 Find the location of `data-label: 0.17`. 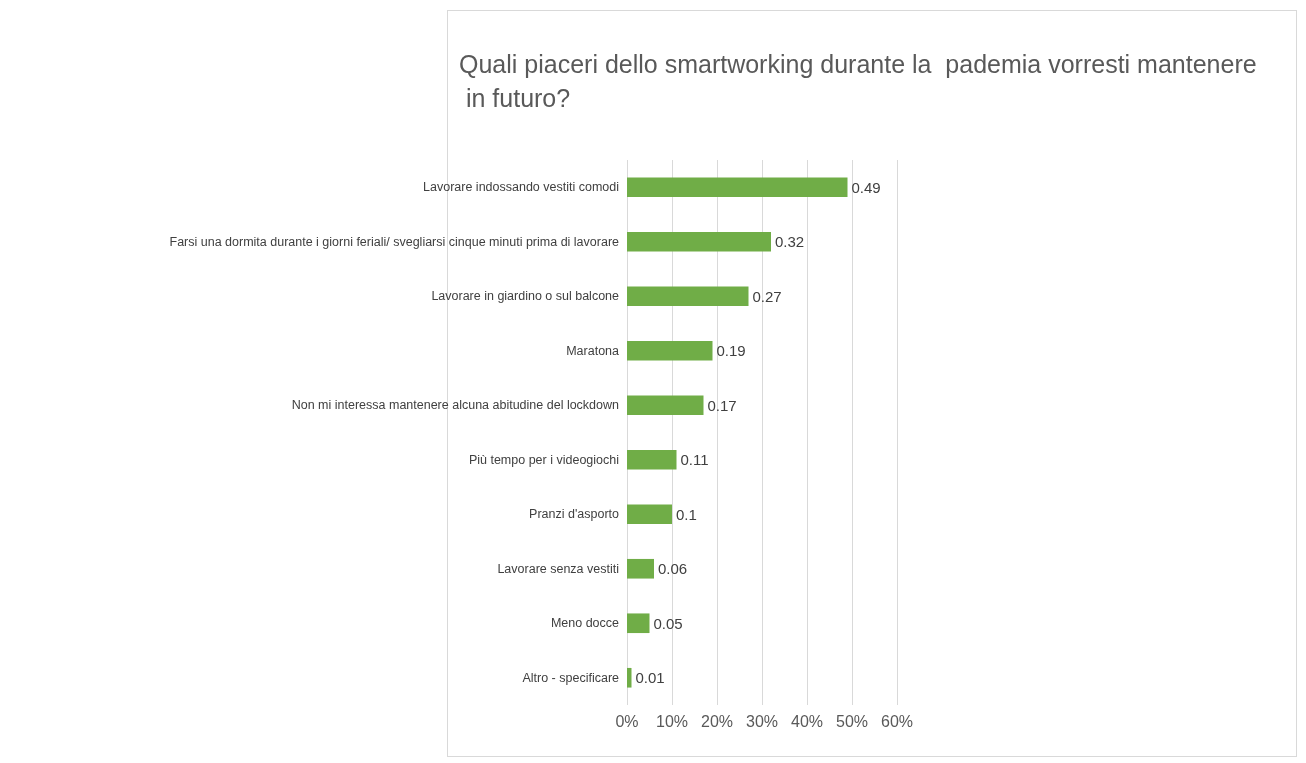

data-label: 0.17 is located at coordinates (722, 405).